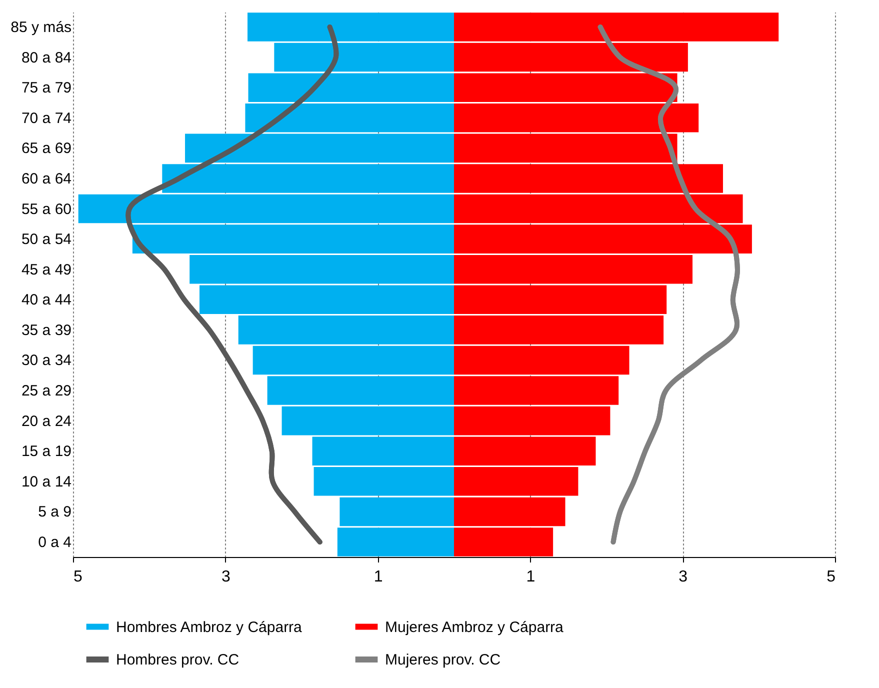 This screenshot has width=879, height=688. Describe the element at coordinates (46, 209) in the screenshot. I see `y-tick-label: 55 a 60` at that location.